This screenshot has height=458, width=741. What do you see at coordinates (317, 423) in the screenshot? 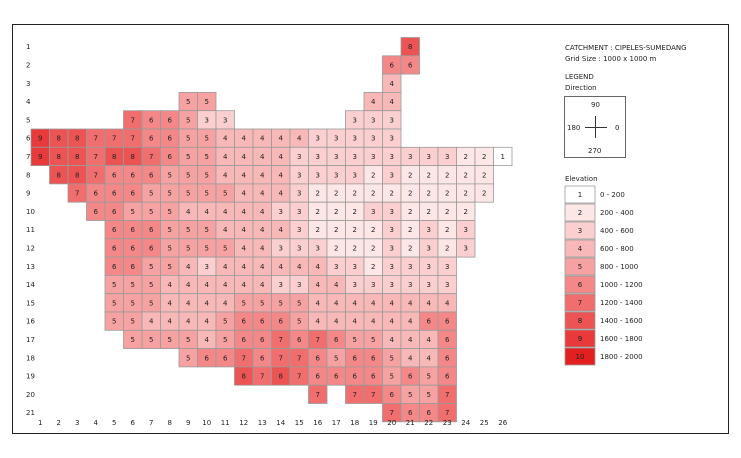
I see `col-label: 16` at bounding box center [317, 423].